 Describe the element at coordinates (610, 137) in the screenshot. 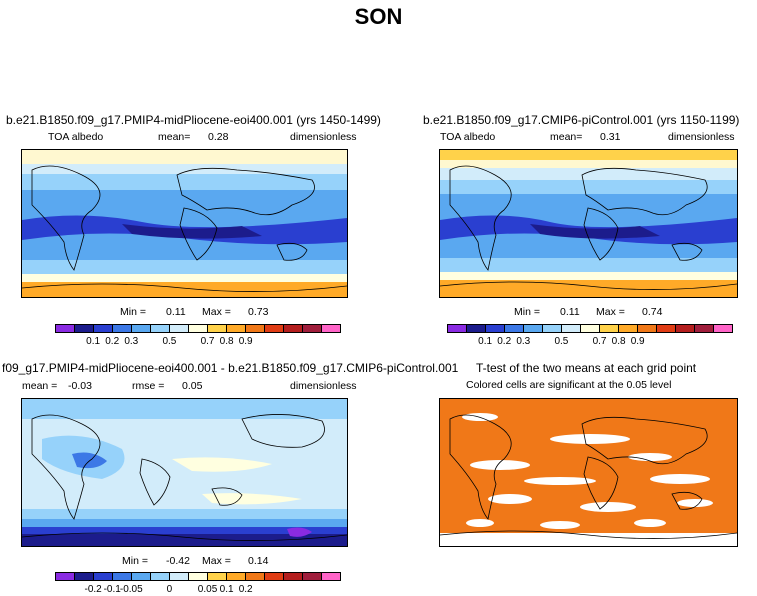

I see `mean-value-top-right: 0.31` at that location.